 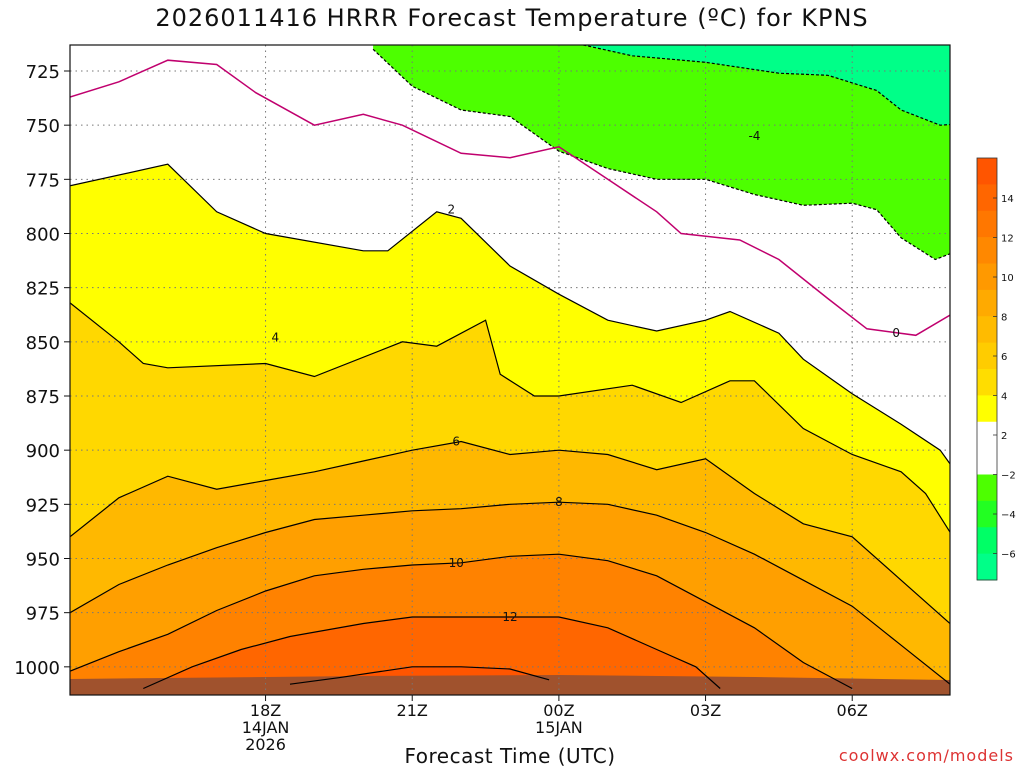 What do you see at coordinates (43, 343) in the screenshot?
I see `y-tick-label-850: 850` at bounding box center [43, 343].